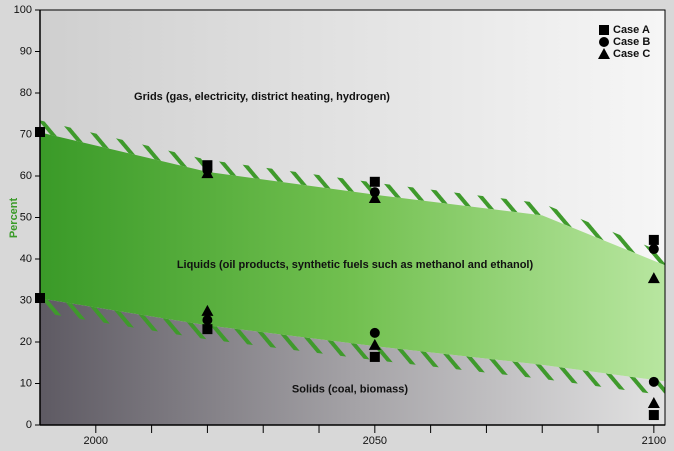 This screenshot has height=451, width=674. Describe the element at coordinates (26, 383) in the screenshot. I see `y-tick-label: 10` at that location.